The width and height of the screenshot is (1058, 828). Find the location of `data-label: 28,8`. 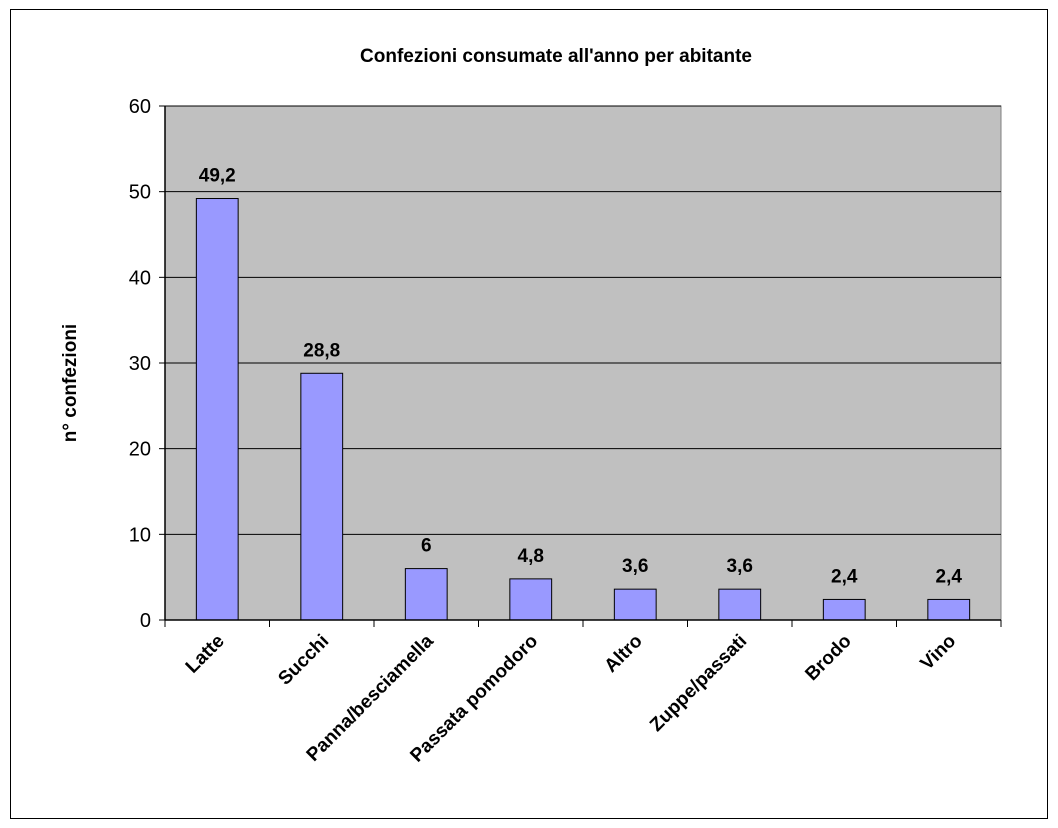

data-label: 28,8 is located at coordinates (321, 350).